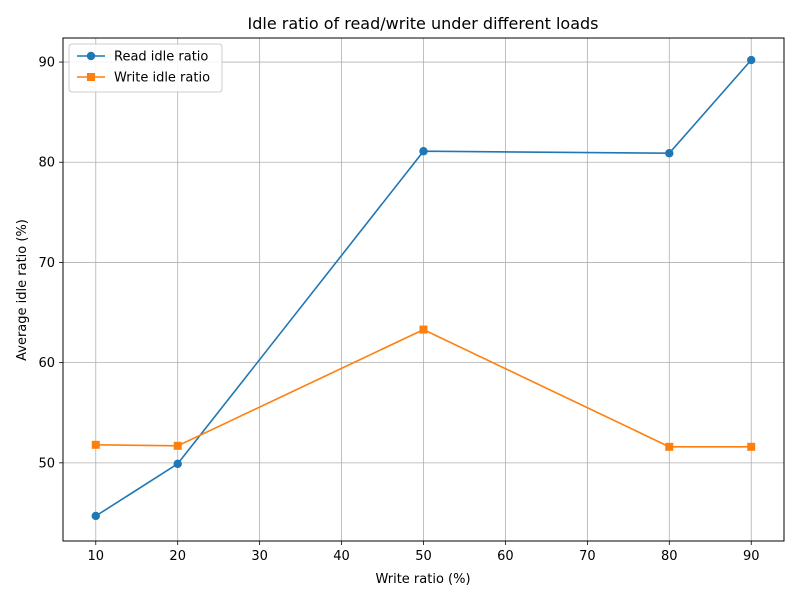  I want to click on legend-label: Write idle ratio, so click(162, 78).